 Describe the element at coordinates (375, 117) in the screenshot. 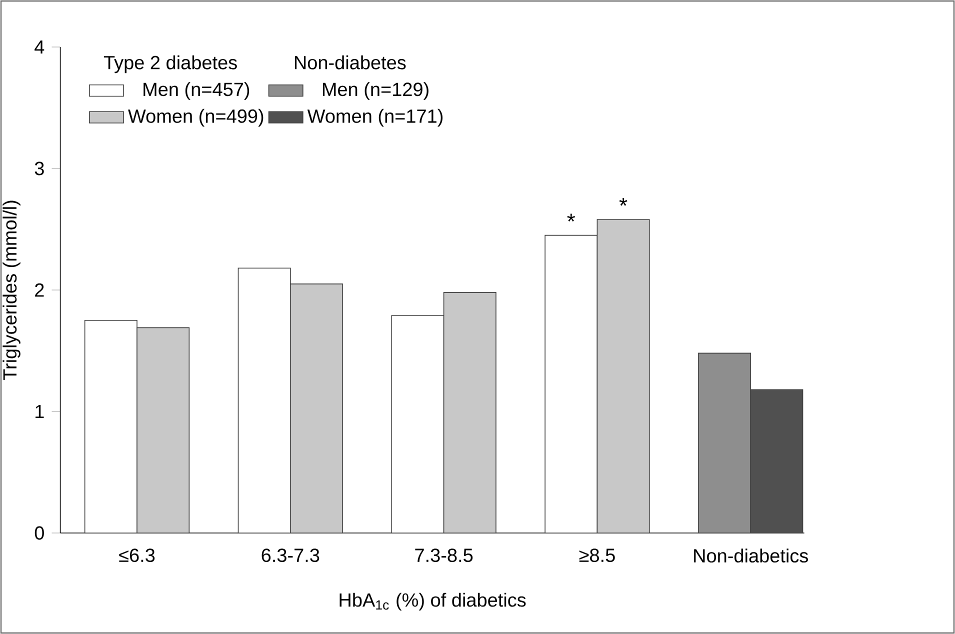

I see `legend-label: Women (n=171)` at that location.